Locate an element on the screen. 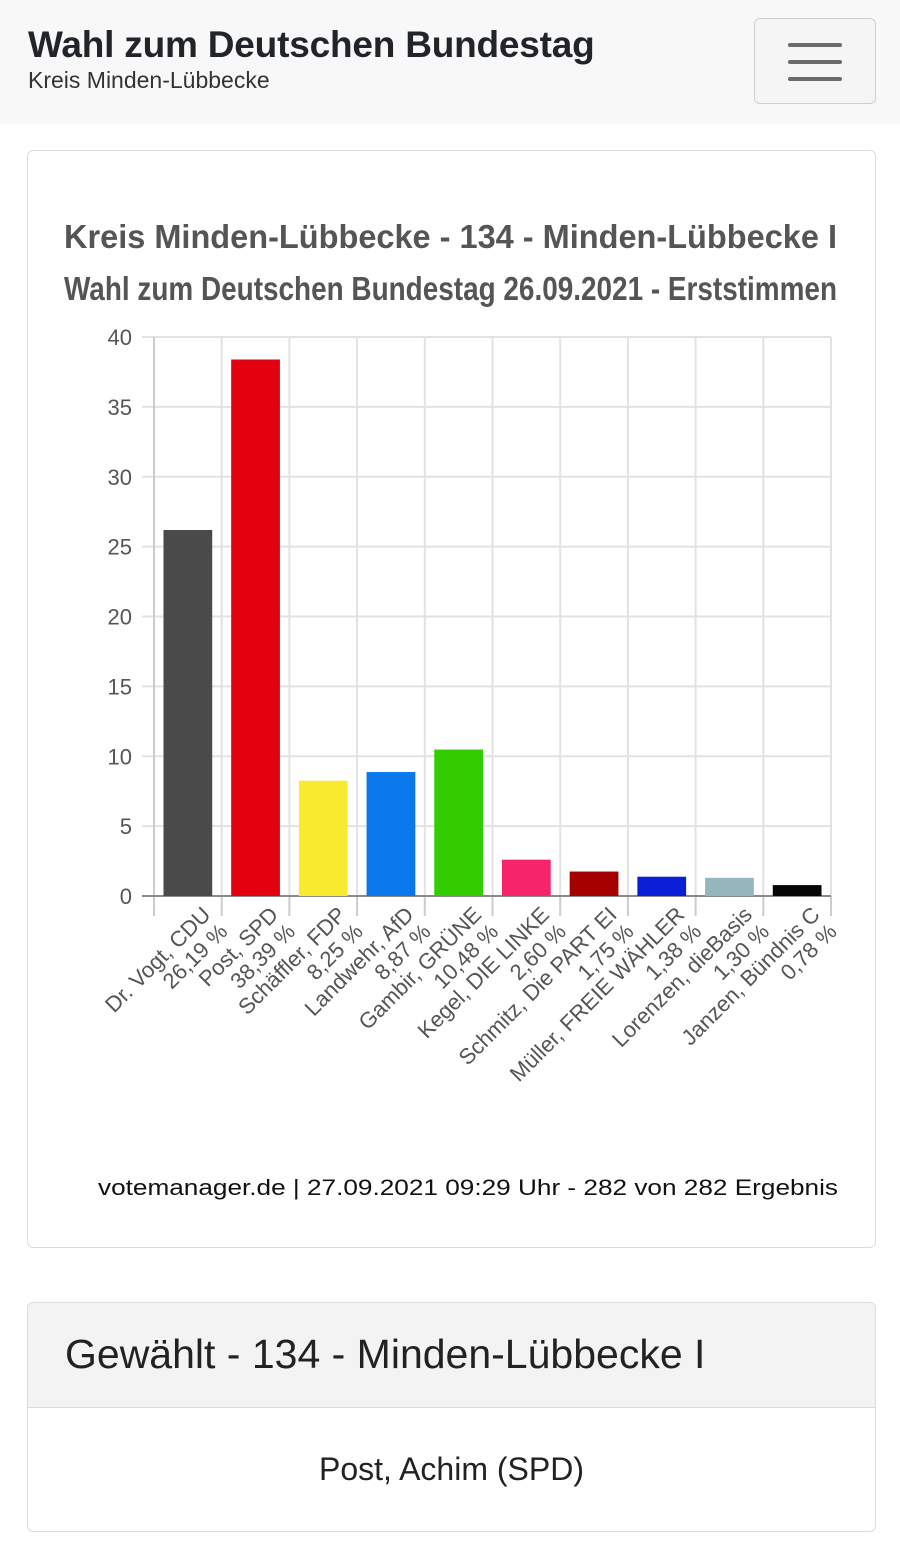  page-title: Wahl zum Deutschen Bundestag is located at coordinates (311, 44).